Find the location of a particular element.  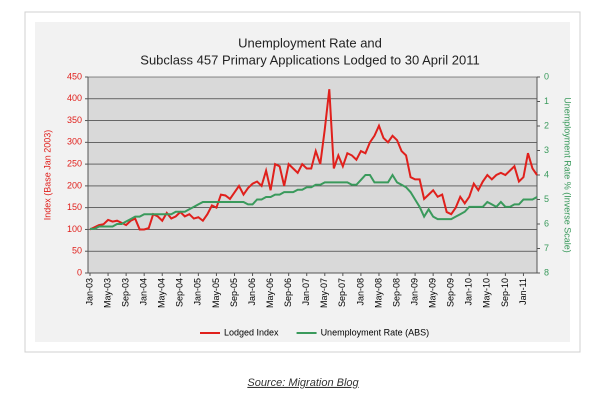

y-tick-label: 150 is located at coordinates (74, 207).